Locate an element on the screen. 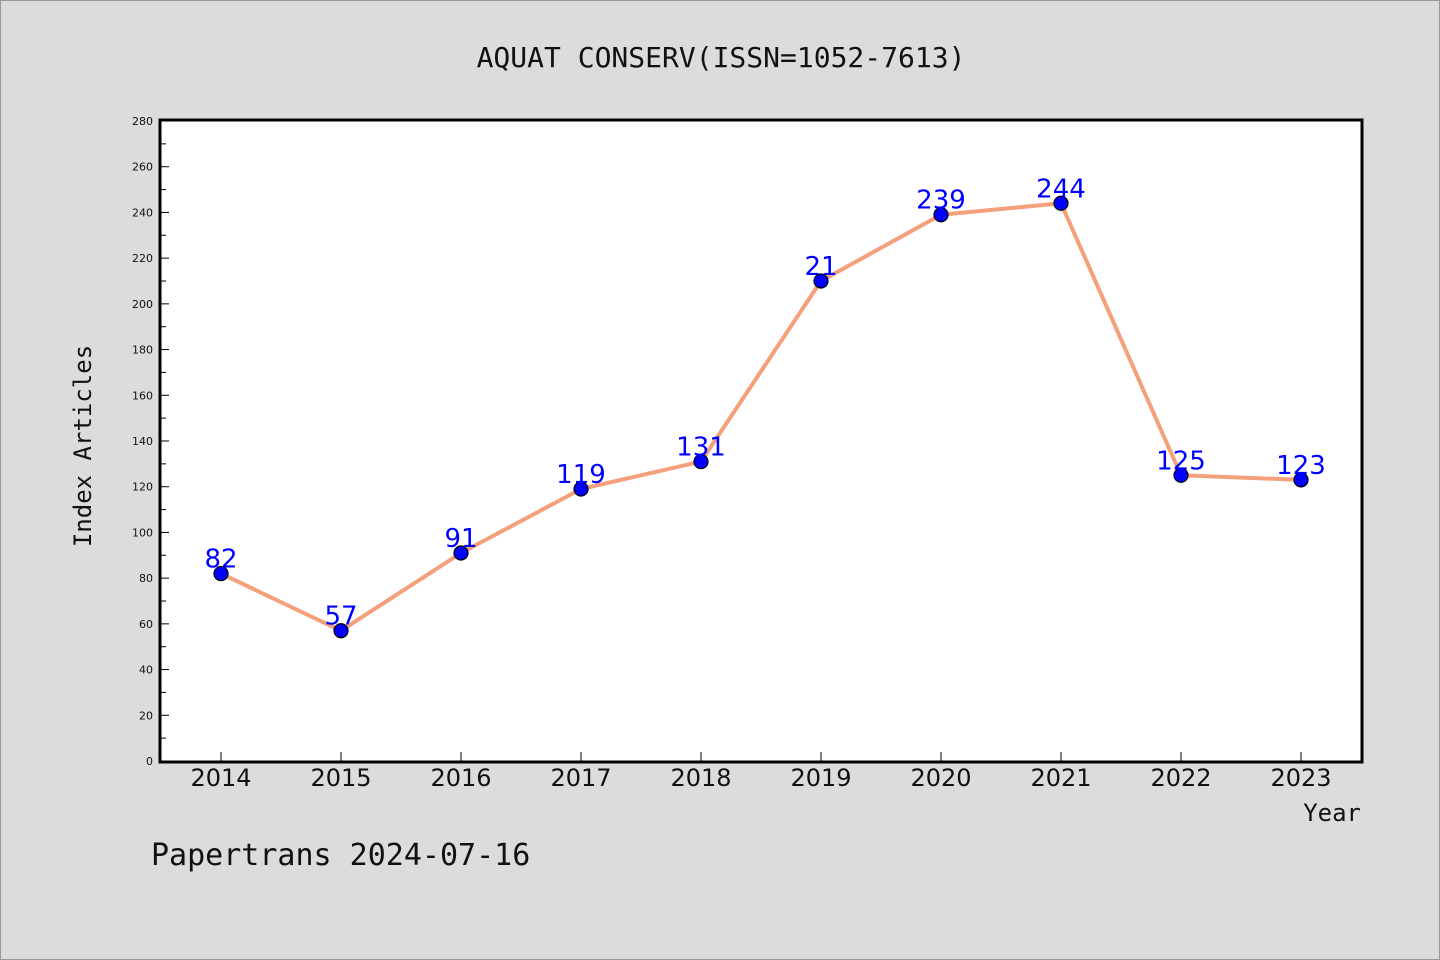  y-tick-label: 120 is located at coordinates (142, 487).